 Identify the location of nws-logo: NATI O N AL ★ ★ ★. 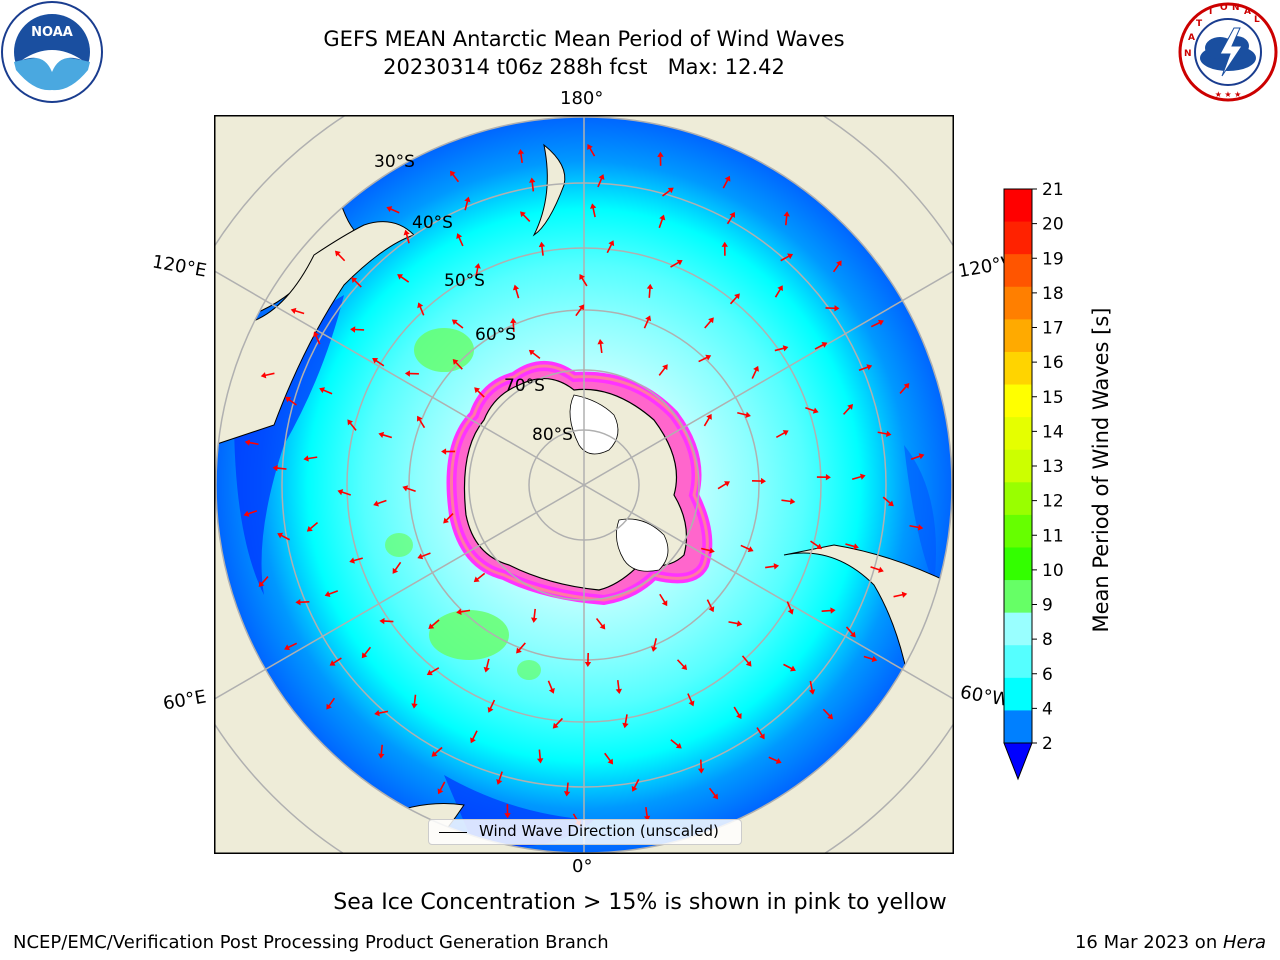
(1228, 52).